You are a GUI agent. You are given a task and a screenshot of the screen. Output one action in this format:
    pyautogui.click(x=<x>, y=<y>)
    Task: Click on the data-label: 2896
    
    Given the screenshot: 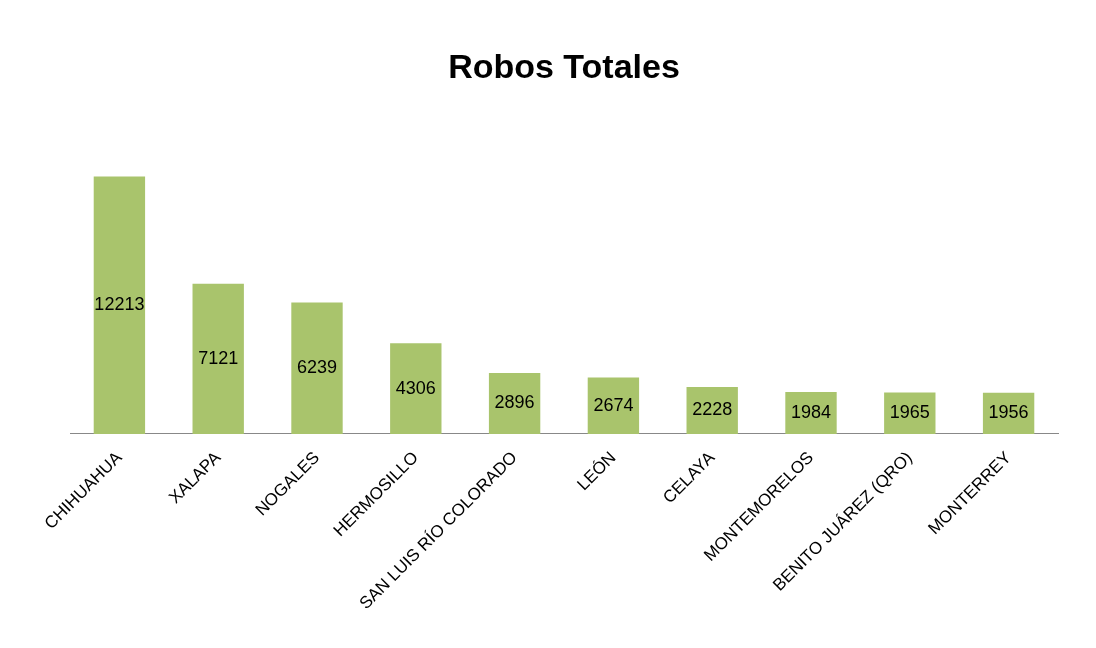 What is the action you would take?
    pyautogui.click(x=514, y=402)
    